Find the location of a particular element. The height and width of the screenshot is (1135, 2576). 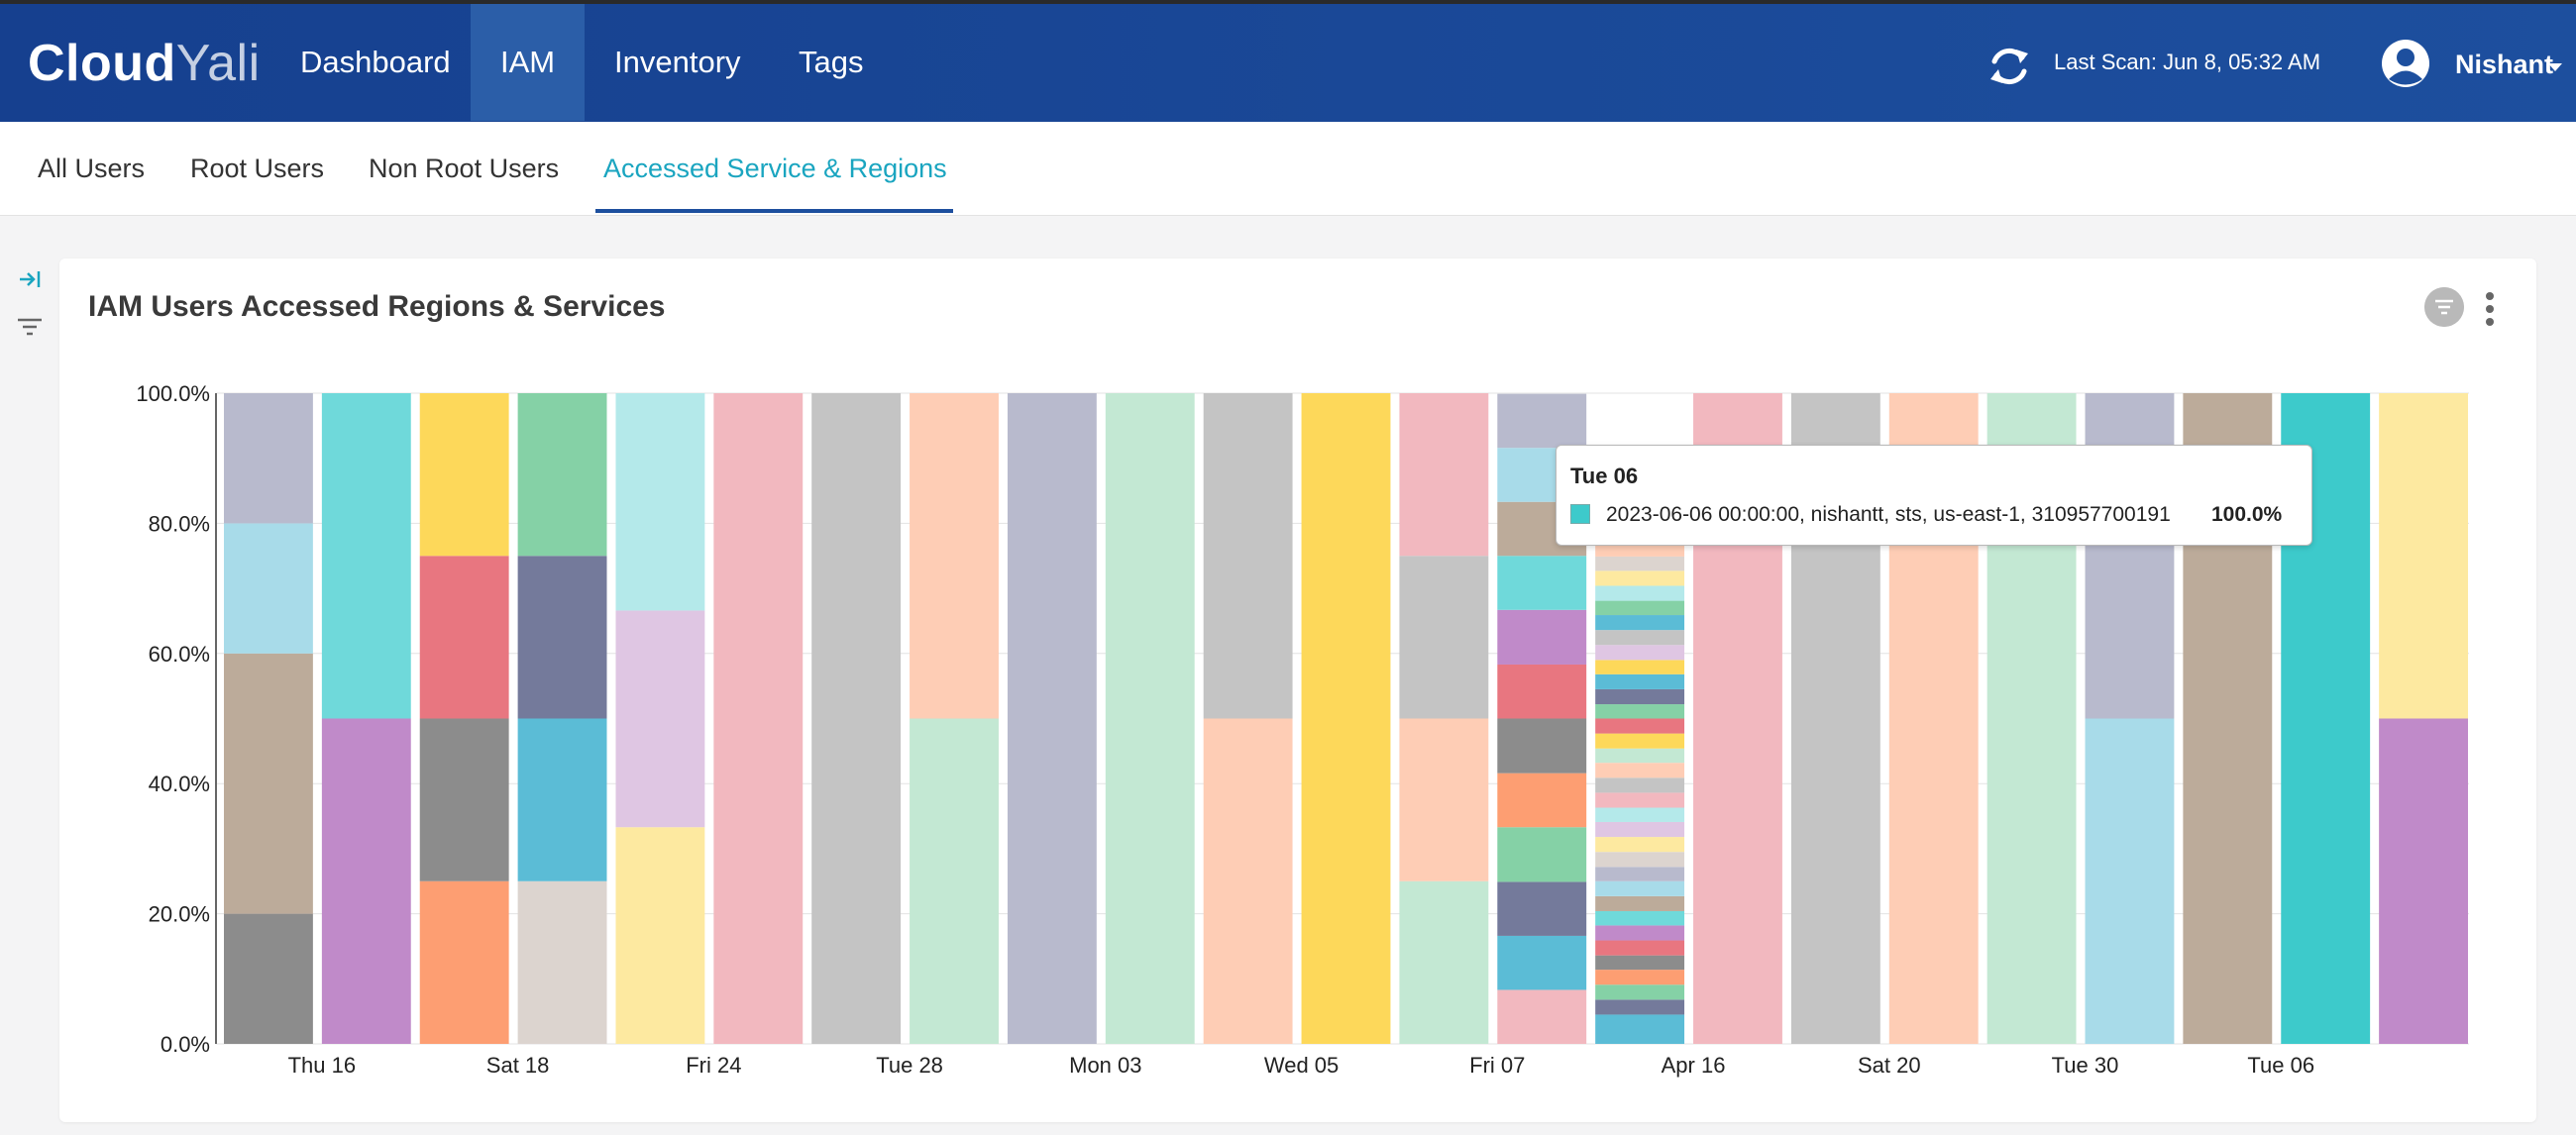

expand-panel-icon is located at coordinates (30, 279).